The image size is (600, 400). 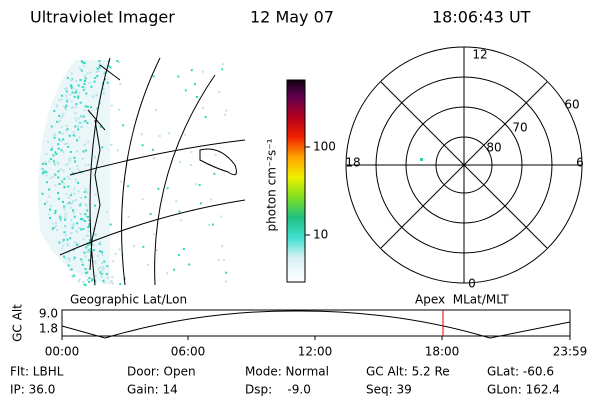 What do you see at coordinates (479, 55) in the screenshot?
I see `mlt-label: 12` at bounding box center [479, 55].